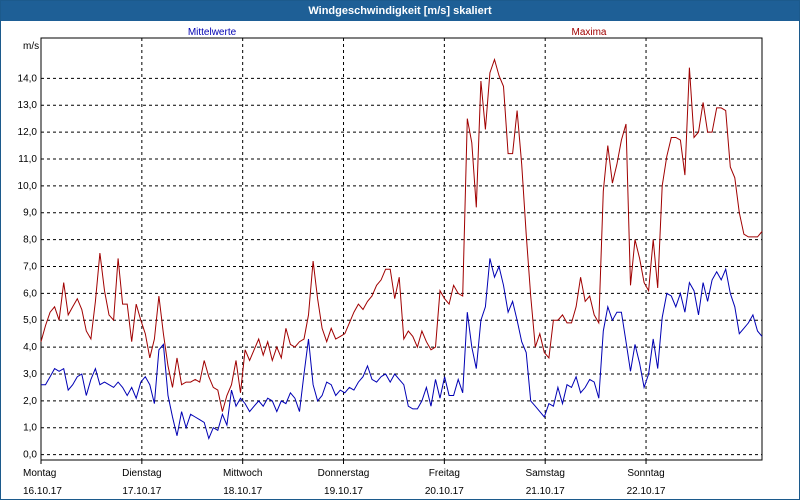  Describe the element at coordinates (212, 32) in the screenshot. I see `legend-mittelwerte: Mittelwerte` at that location.